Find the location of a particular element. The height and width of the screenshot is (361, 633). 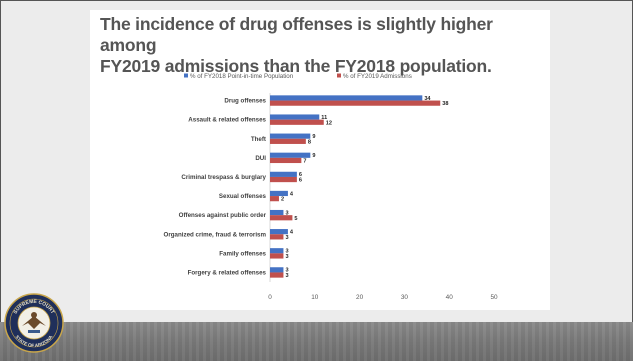

x-tick-label: 10 is located at coordinates (315, 297).